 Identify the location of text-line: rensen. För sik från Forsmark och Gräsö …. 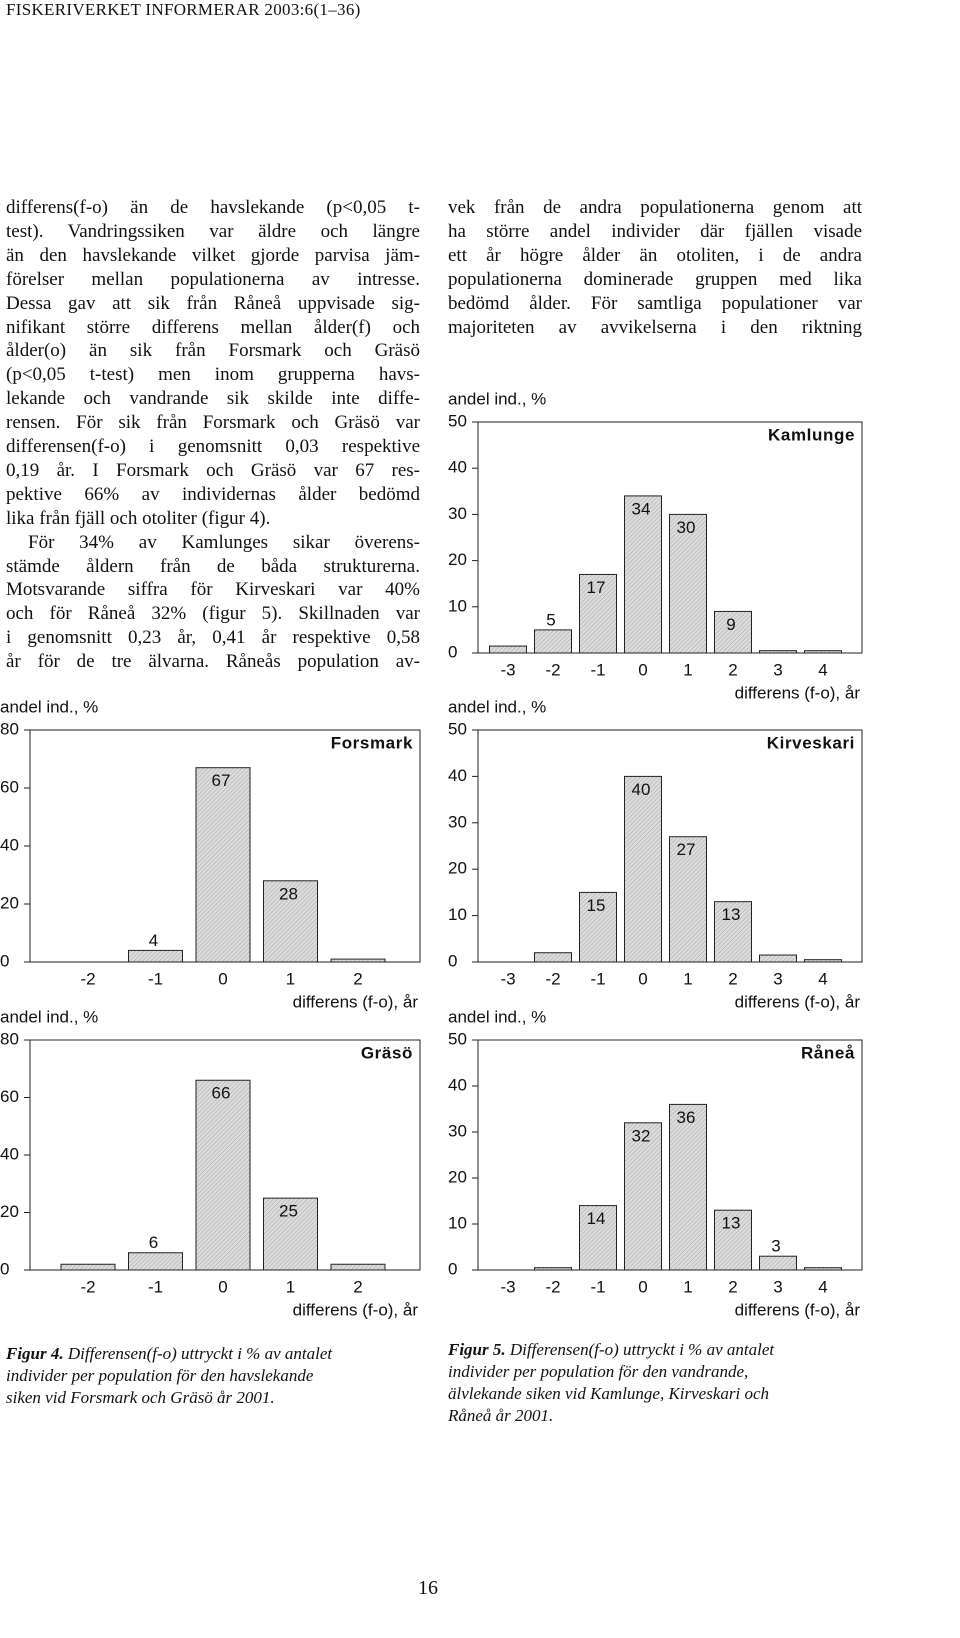
(213, 423).